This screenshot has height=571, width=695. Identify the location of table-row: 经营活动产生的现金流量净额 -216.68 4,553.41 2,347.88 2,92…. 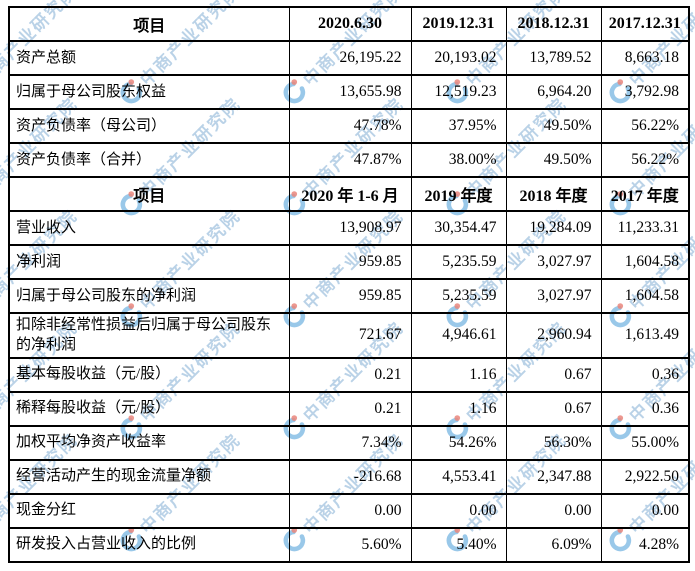
(349, 476).